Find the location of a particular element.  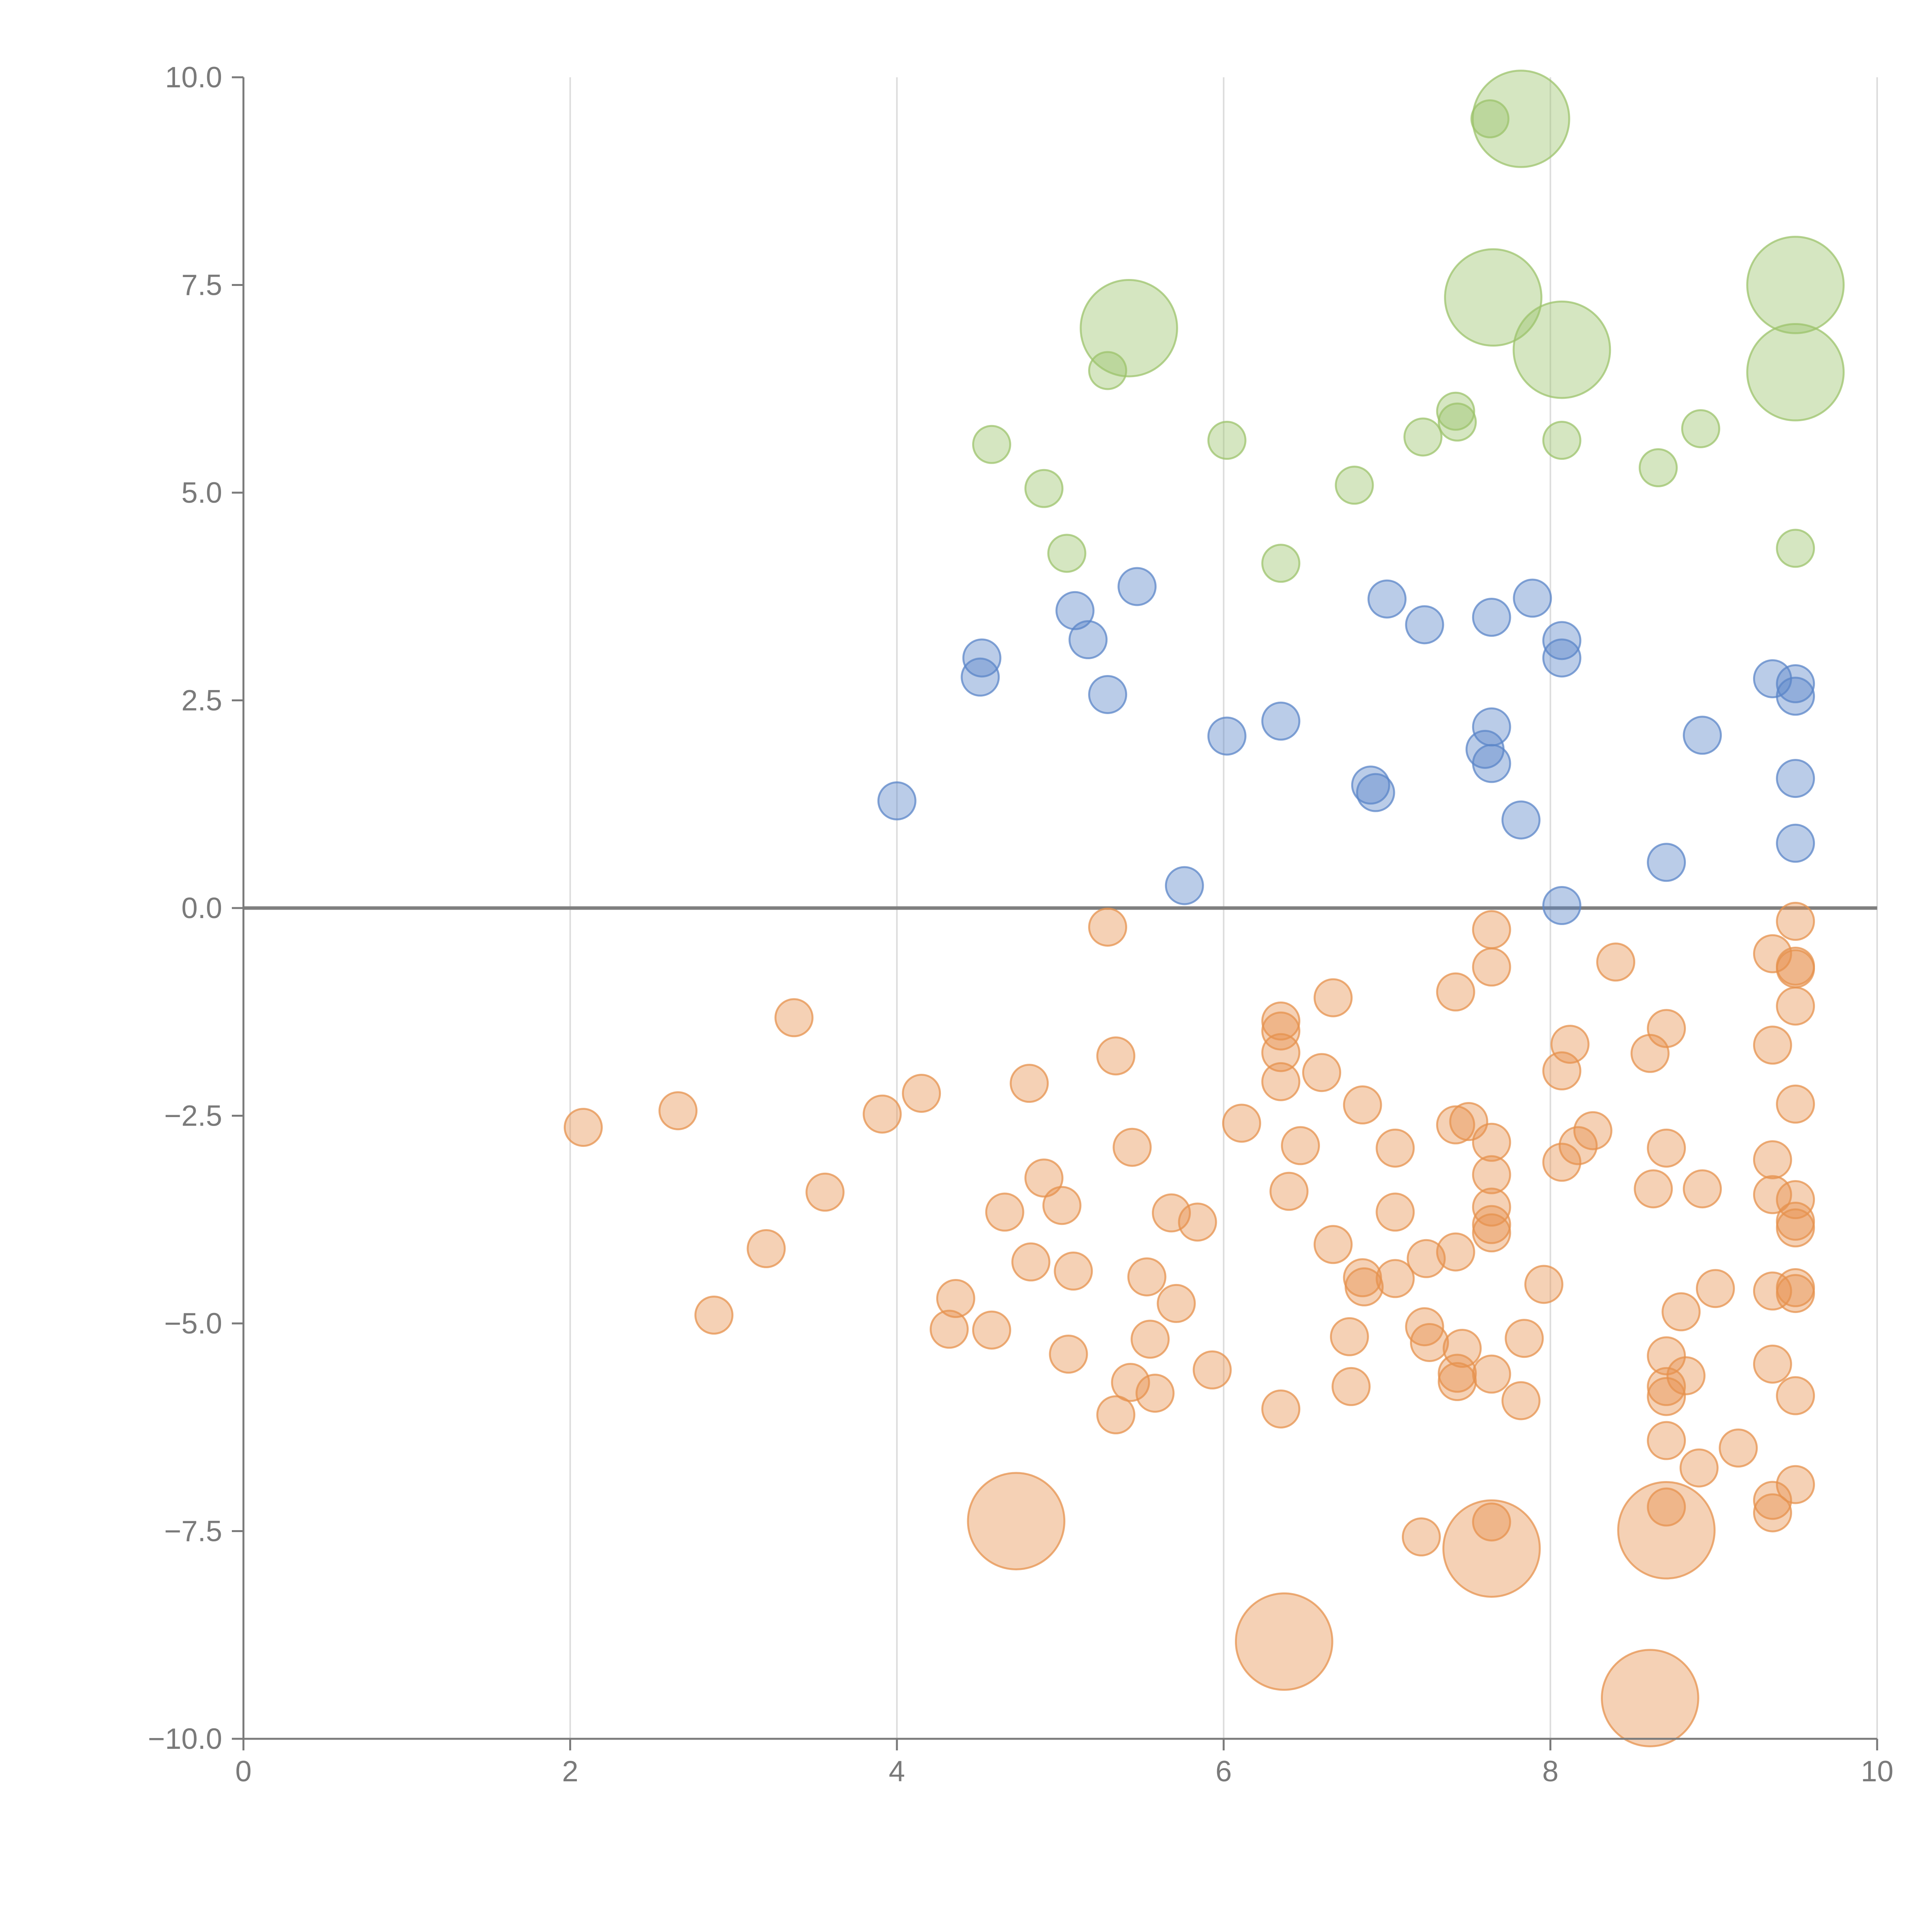

y-tick-label: −7.5 is located at coordinates (193, 1532).